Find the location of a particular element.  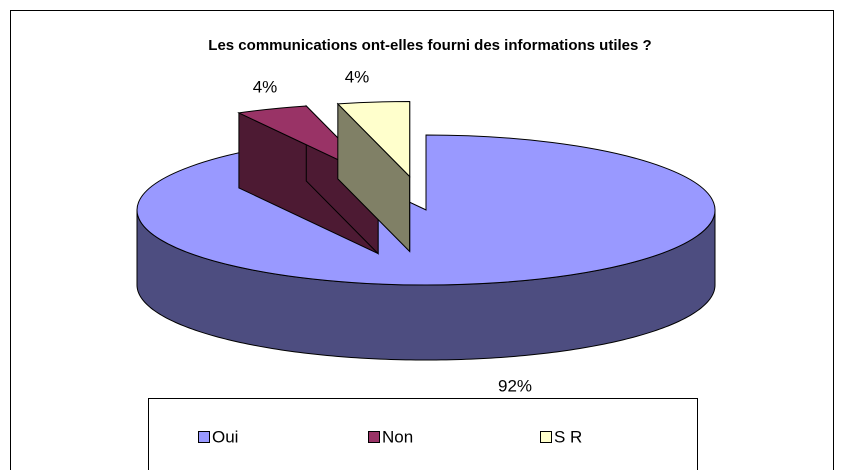

pie-slice is located at coordinates (373, 139).